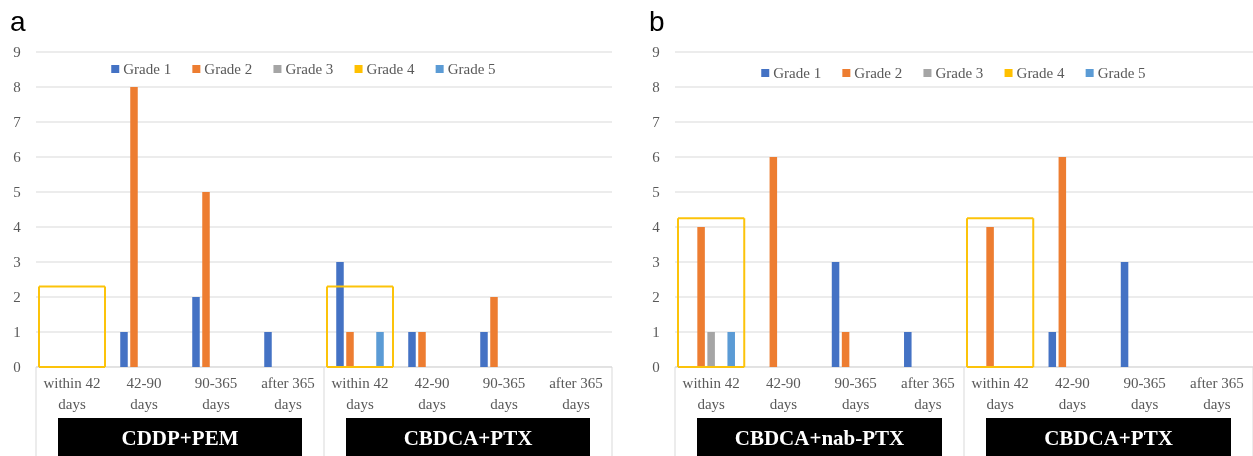  Describe the element at coordinates (657, 21) in the screenshot. I see `chart-title: b` at that location.